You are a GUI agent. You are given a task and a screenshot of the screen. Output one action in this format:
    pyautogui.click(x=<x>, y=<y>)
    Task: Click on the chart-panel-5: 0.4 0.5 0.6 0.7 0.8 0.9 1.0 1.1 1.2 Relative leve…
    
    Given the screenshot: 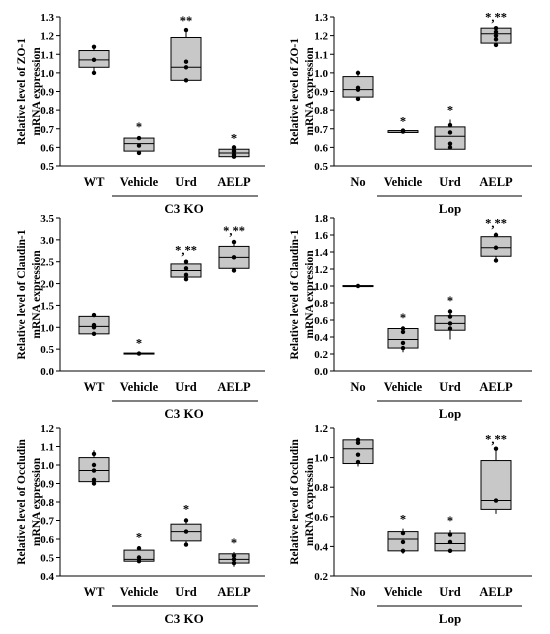 What is the action you would take?
    pyautogui.click(x=140, y=524)
    